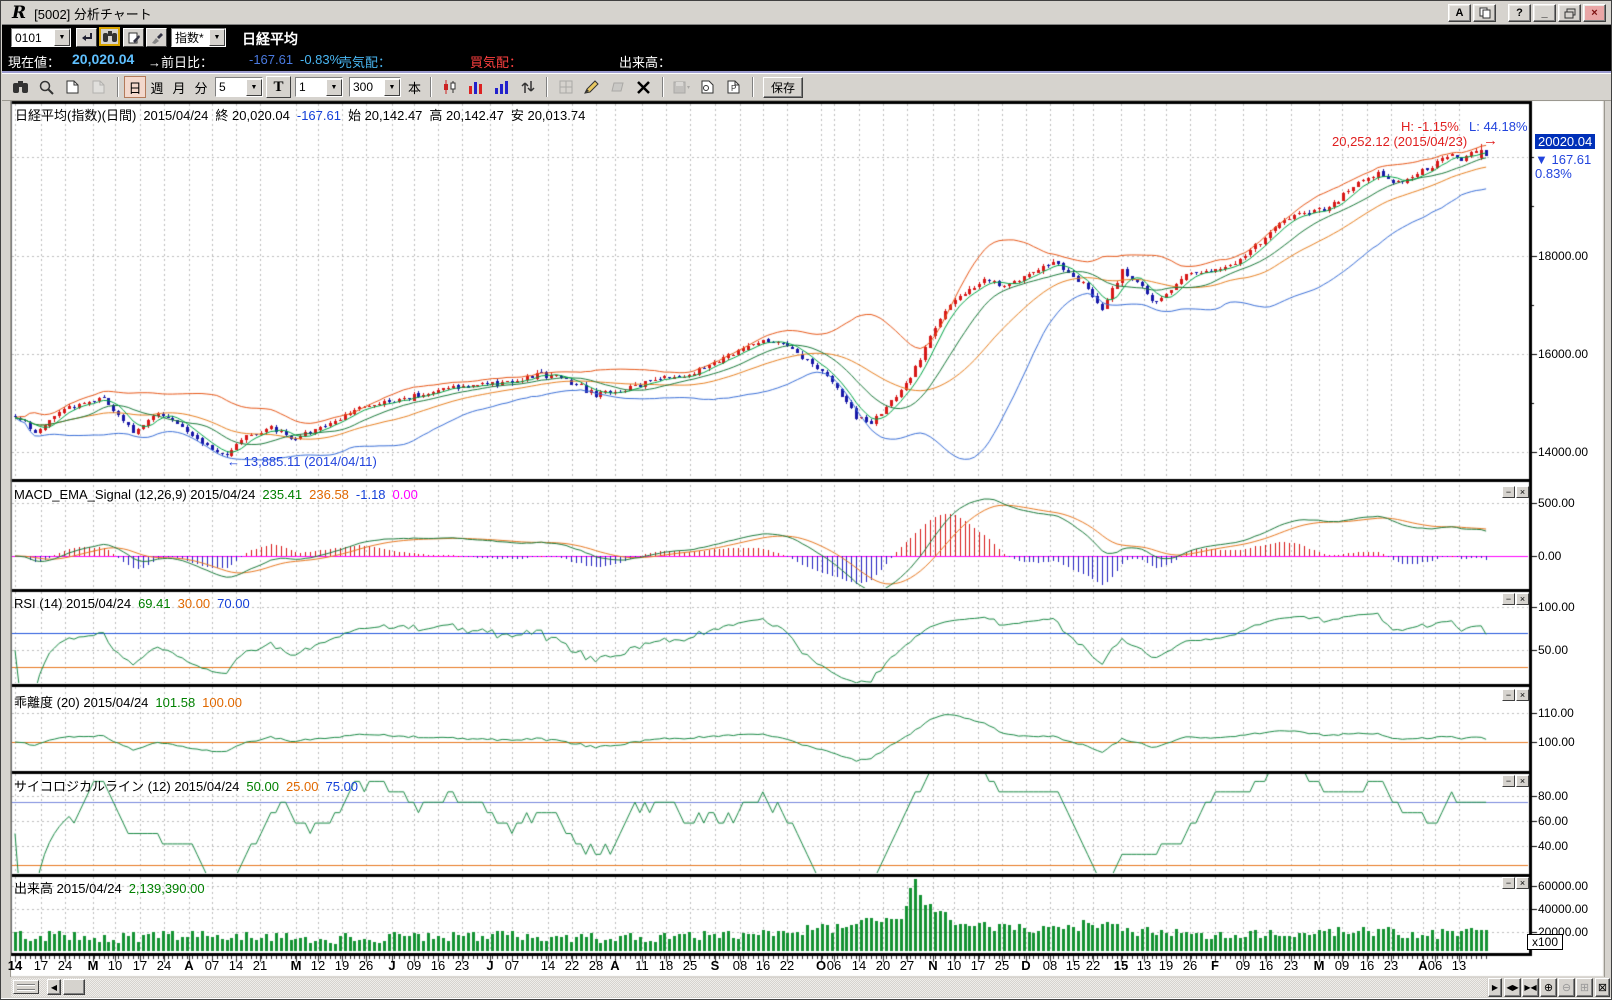  What do you see at coordinates (321, 59) in the screenshot?
I see `price-change-pct: -0.83%` at bounding box center [321, 59].